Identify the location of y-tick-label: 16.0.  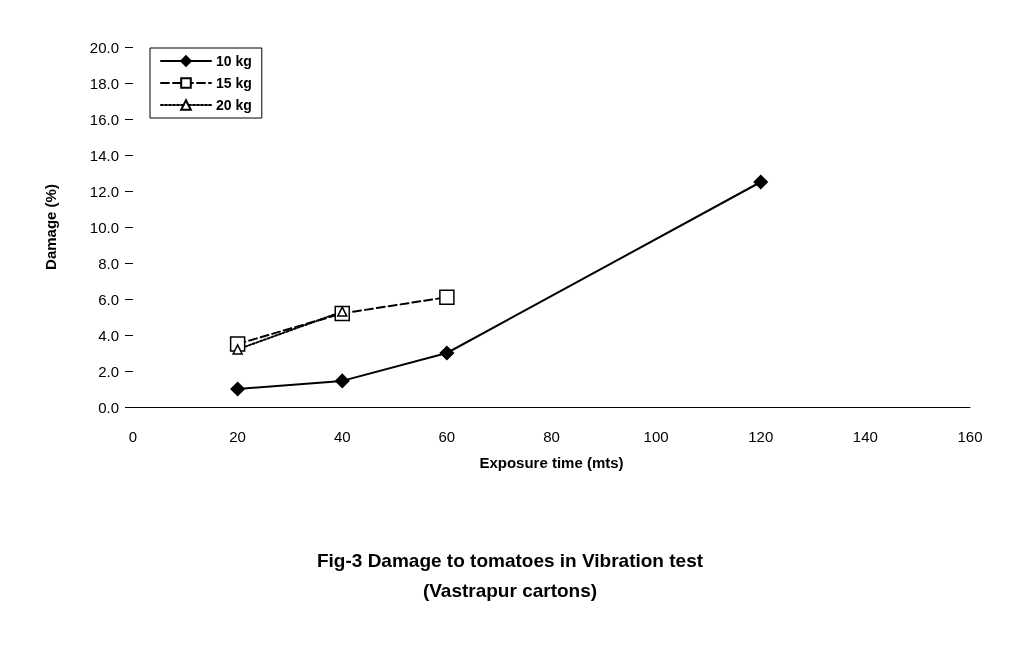
(104, 119).